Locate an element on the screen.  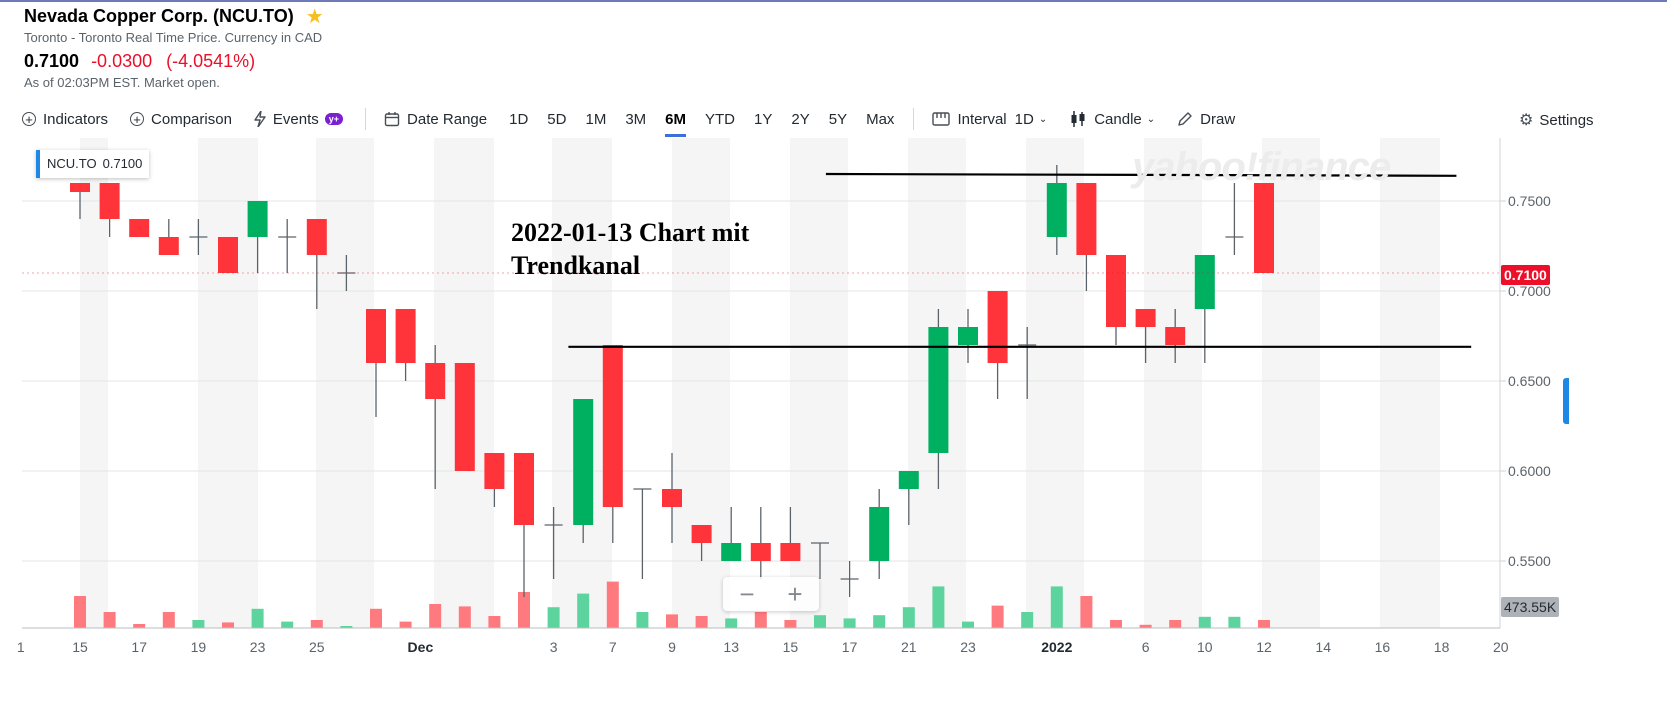
range-6m: 6M is located at coordinates (676, 123).